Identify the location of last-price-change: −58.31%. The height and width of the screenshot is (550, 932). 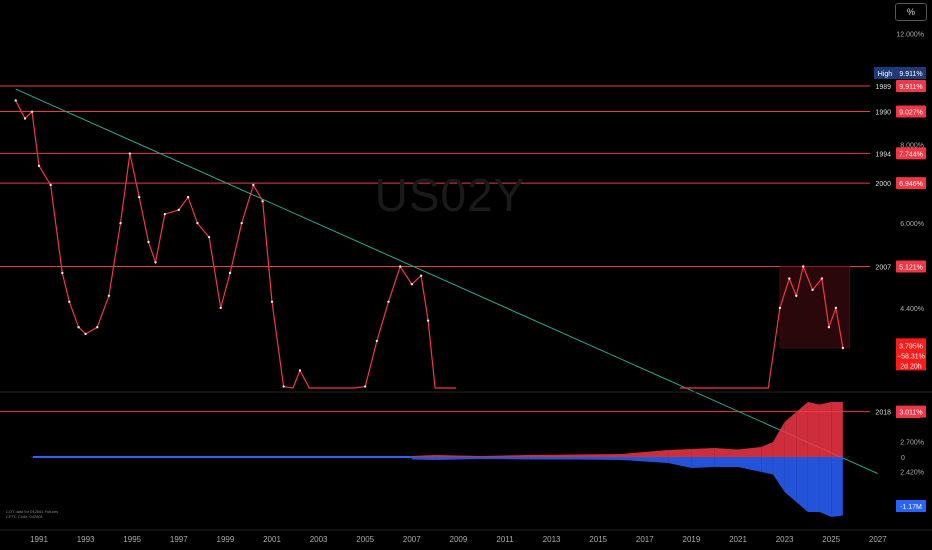
(911, 356).